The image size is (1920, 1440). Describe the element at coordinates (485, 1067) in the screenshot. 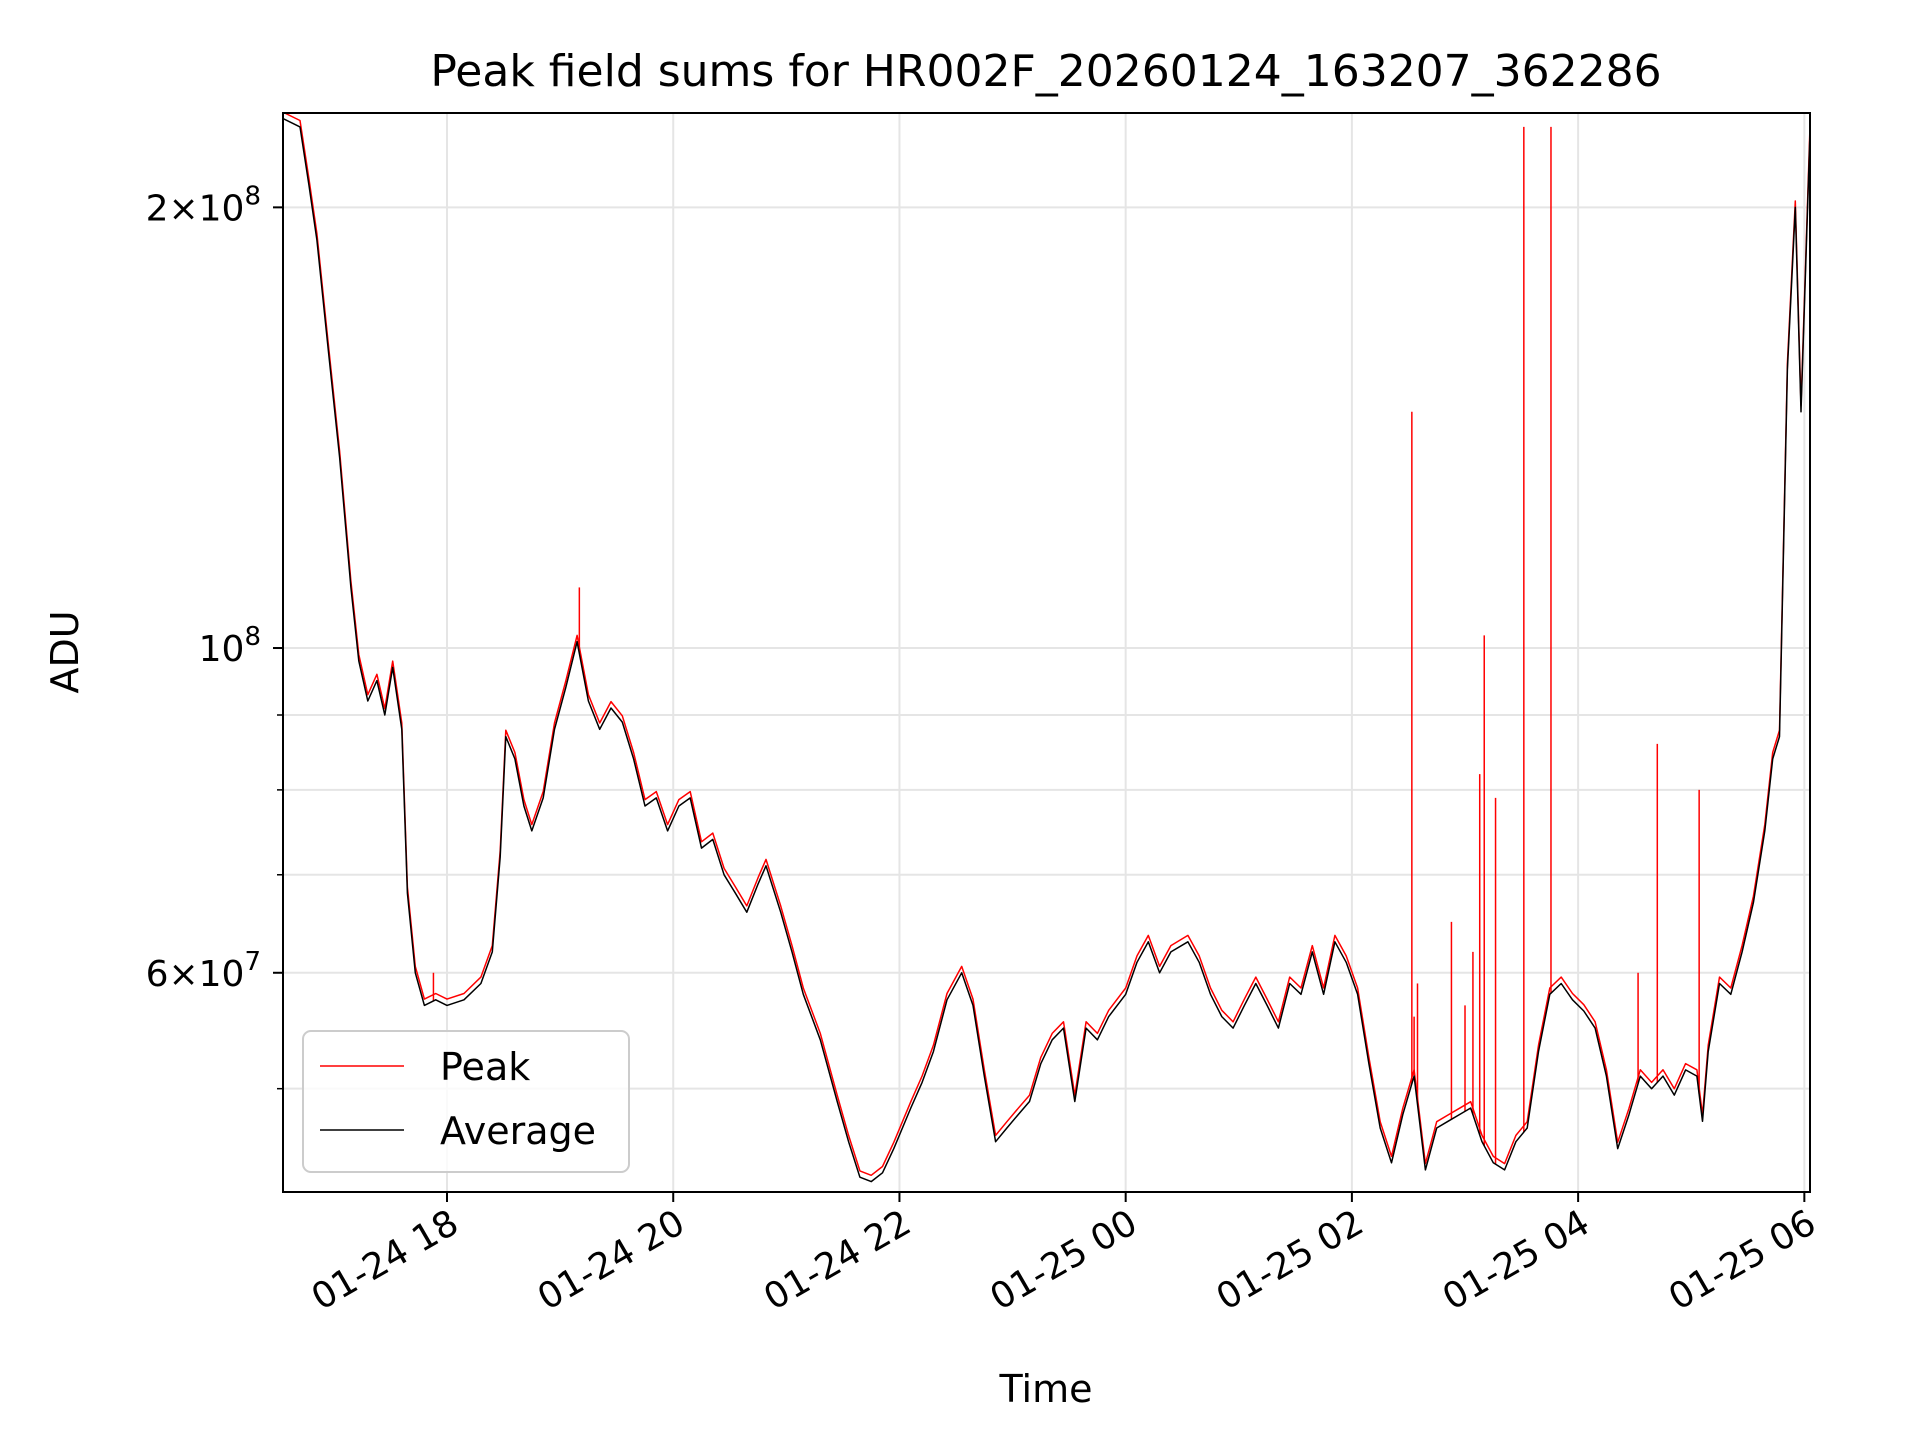

I see `legend-label-peak: Peak` at that location.